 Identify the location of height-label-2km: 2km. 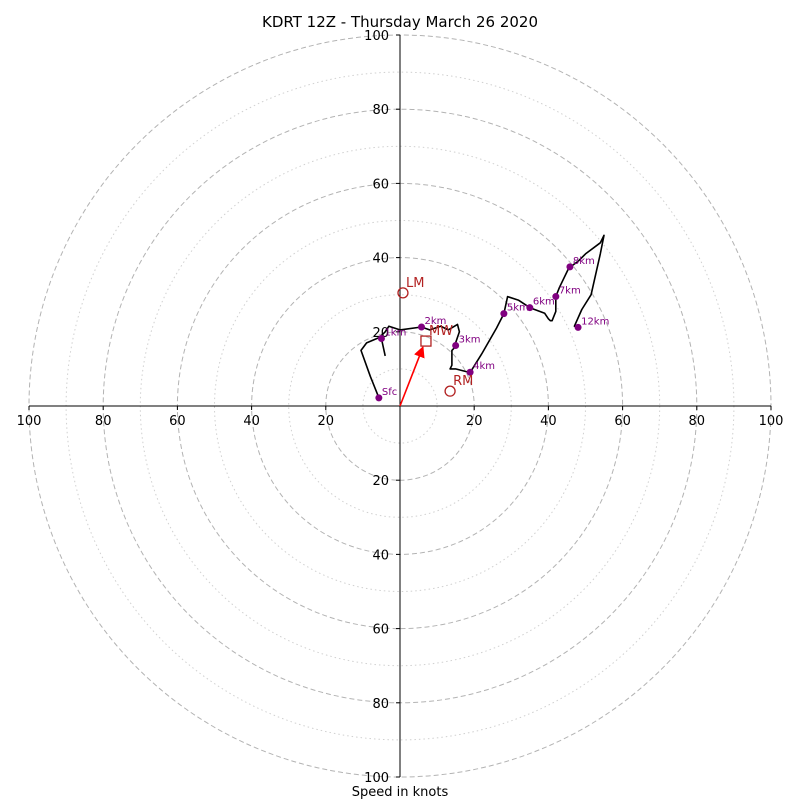
(436, 321).